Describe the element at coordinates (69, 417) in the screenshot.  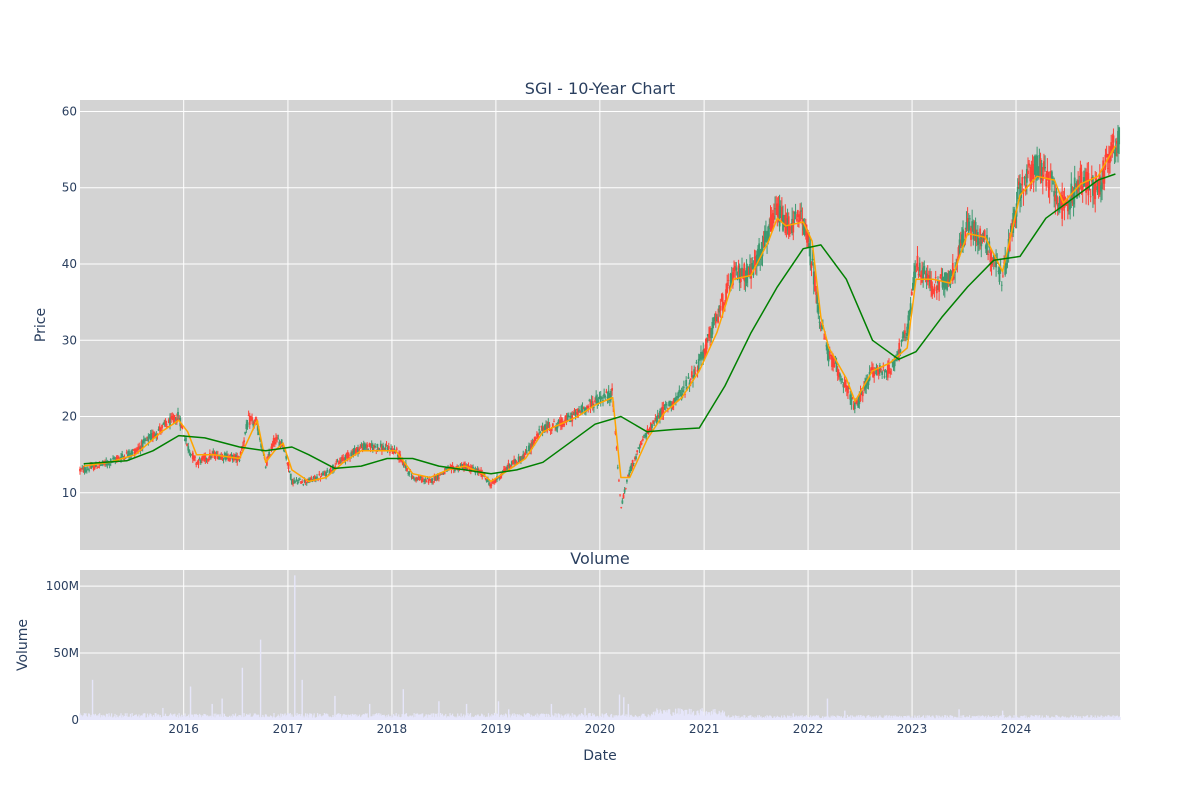
I see `price-tick-label-20: 20` at that location.